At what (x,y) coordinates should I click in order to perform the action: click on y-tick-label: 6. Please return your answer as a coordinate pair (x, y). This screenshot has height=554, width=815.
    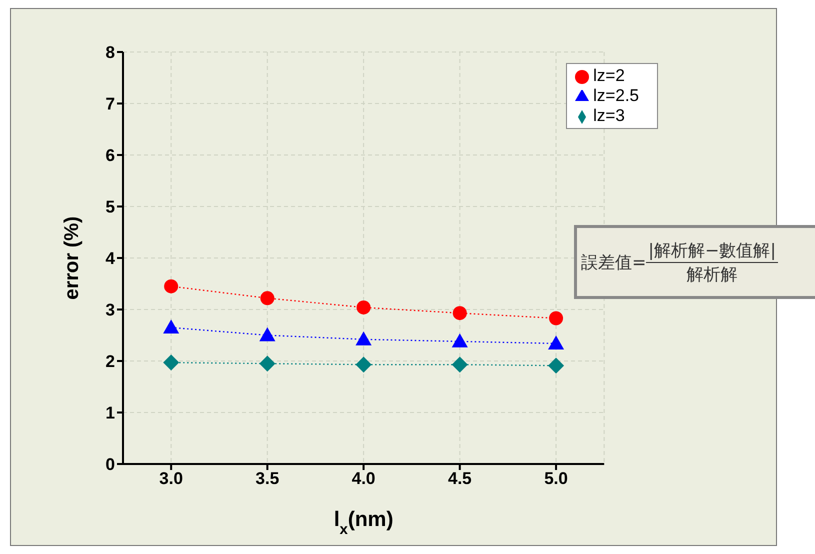
    Looking at the image, I should click on (110, 156).